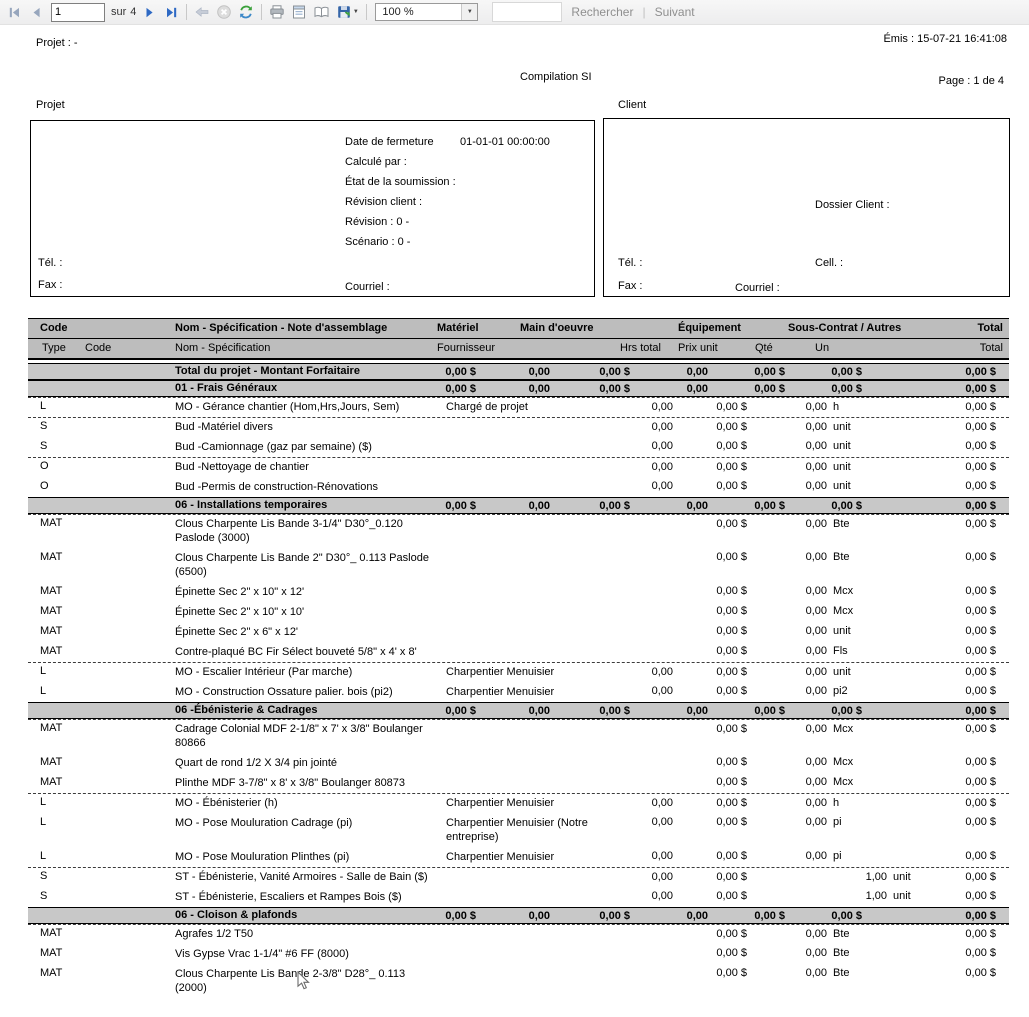 Image resolution: width=1029 pixels, height=1017 pixels. I want to click on cell-name: MO - Escalier Intérieur (Par marche), so click(264, 672).